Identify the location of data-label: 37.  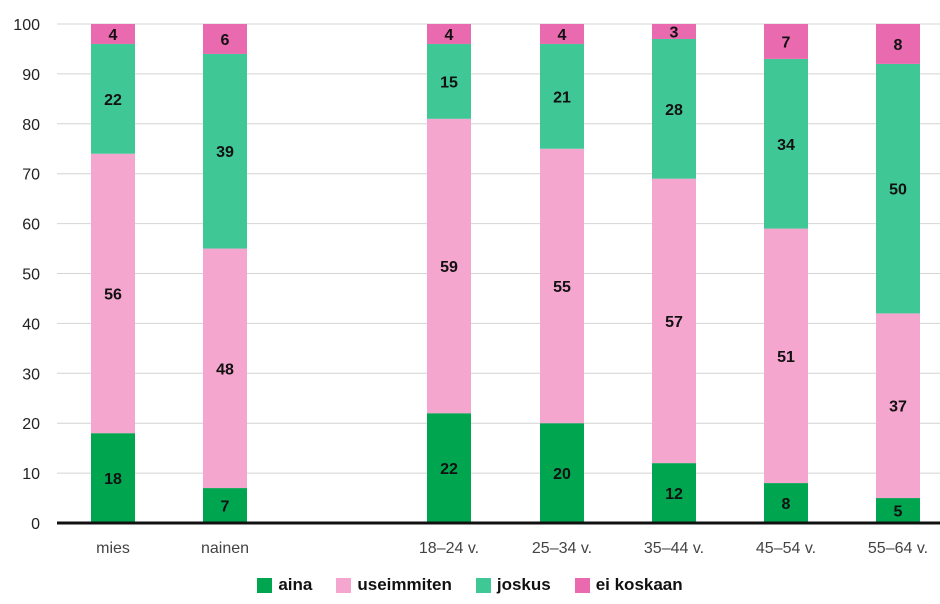
(898, 407).